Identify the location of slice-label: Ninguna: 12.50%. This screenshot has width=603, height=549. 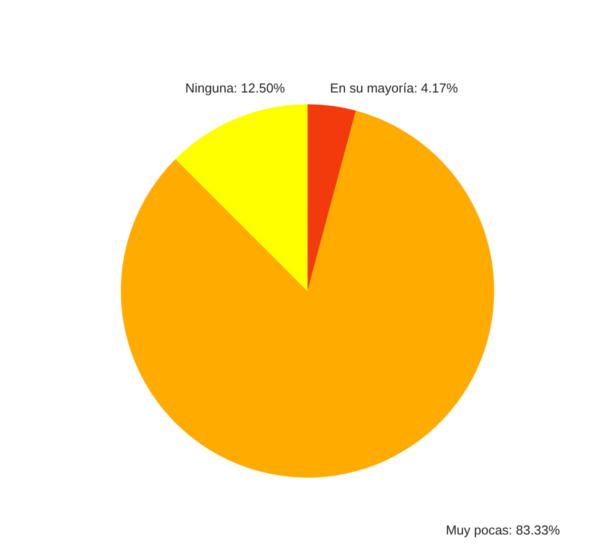
(235, 88).